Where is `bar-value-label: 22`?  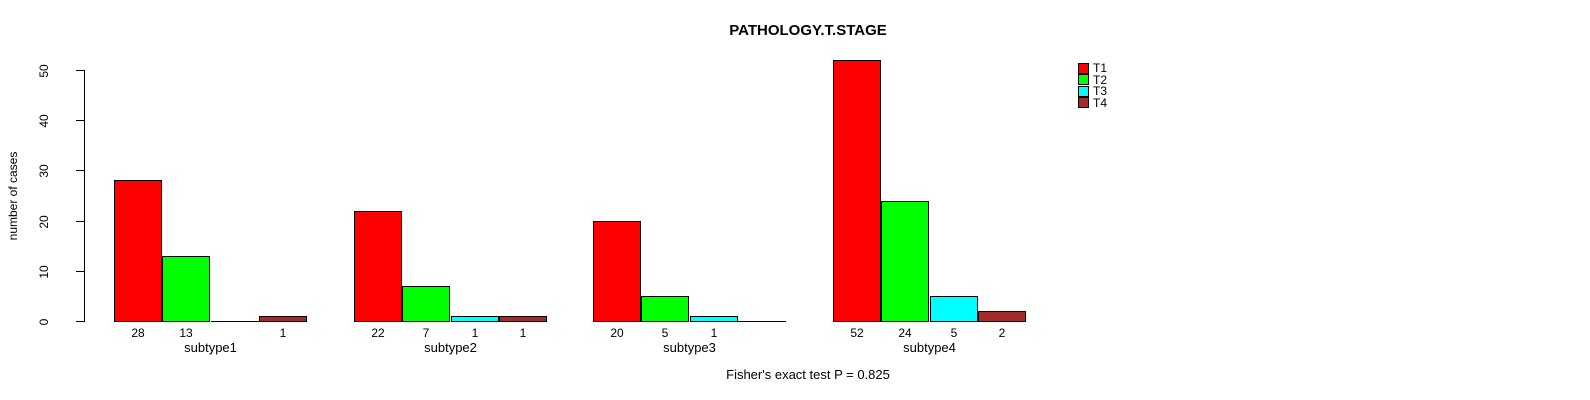 bar-value-label: 22 is located at coordinates (378, 333).